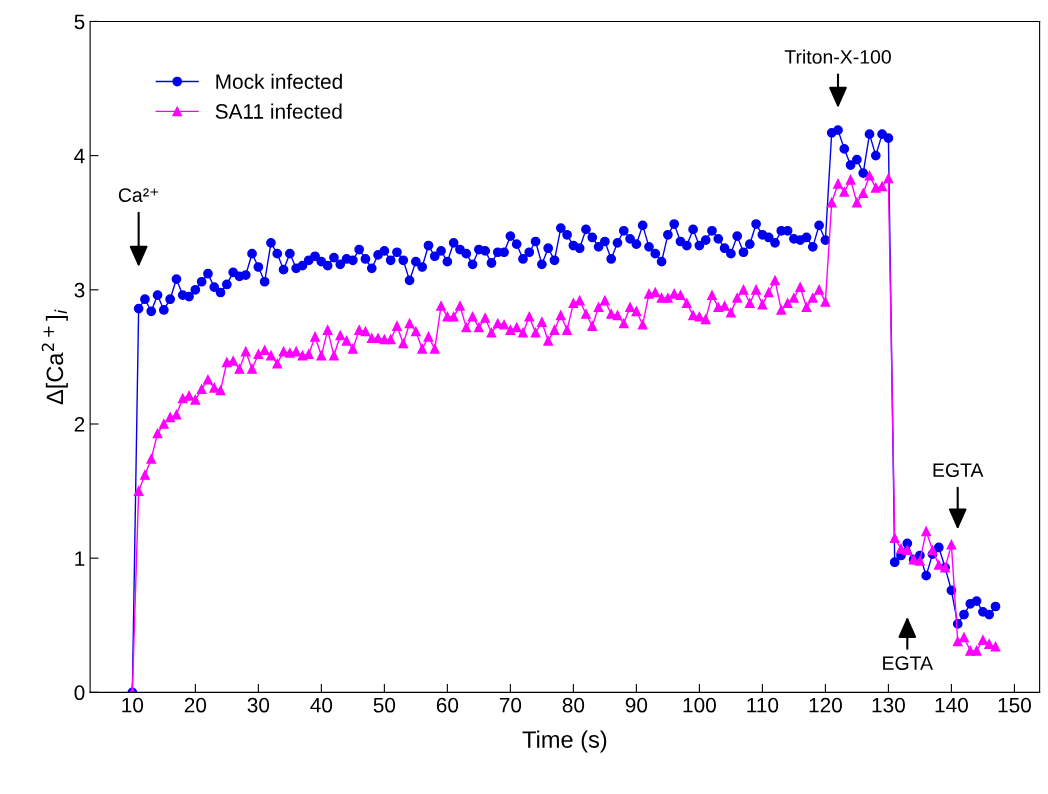  What do you see at coordinates (699, 705) in the screenshot?
I see `x-tick-label: 100` at bounding box center [699, 705].